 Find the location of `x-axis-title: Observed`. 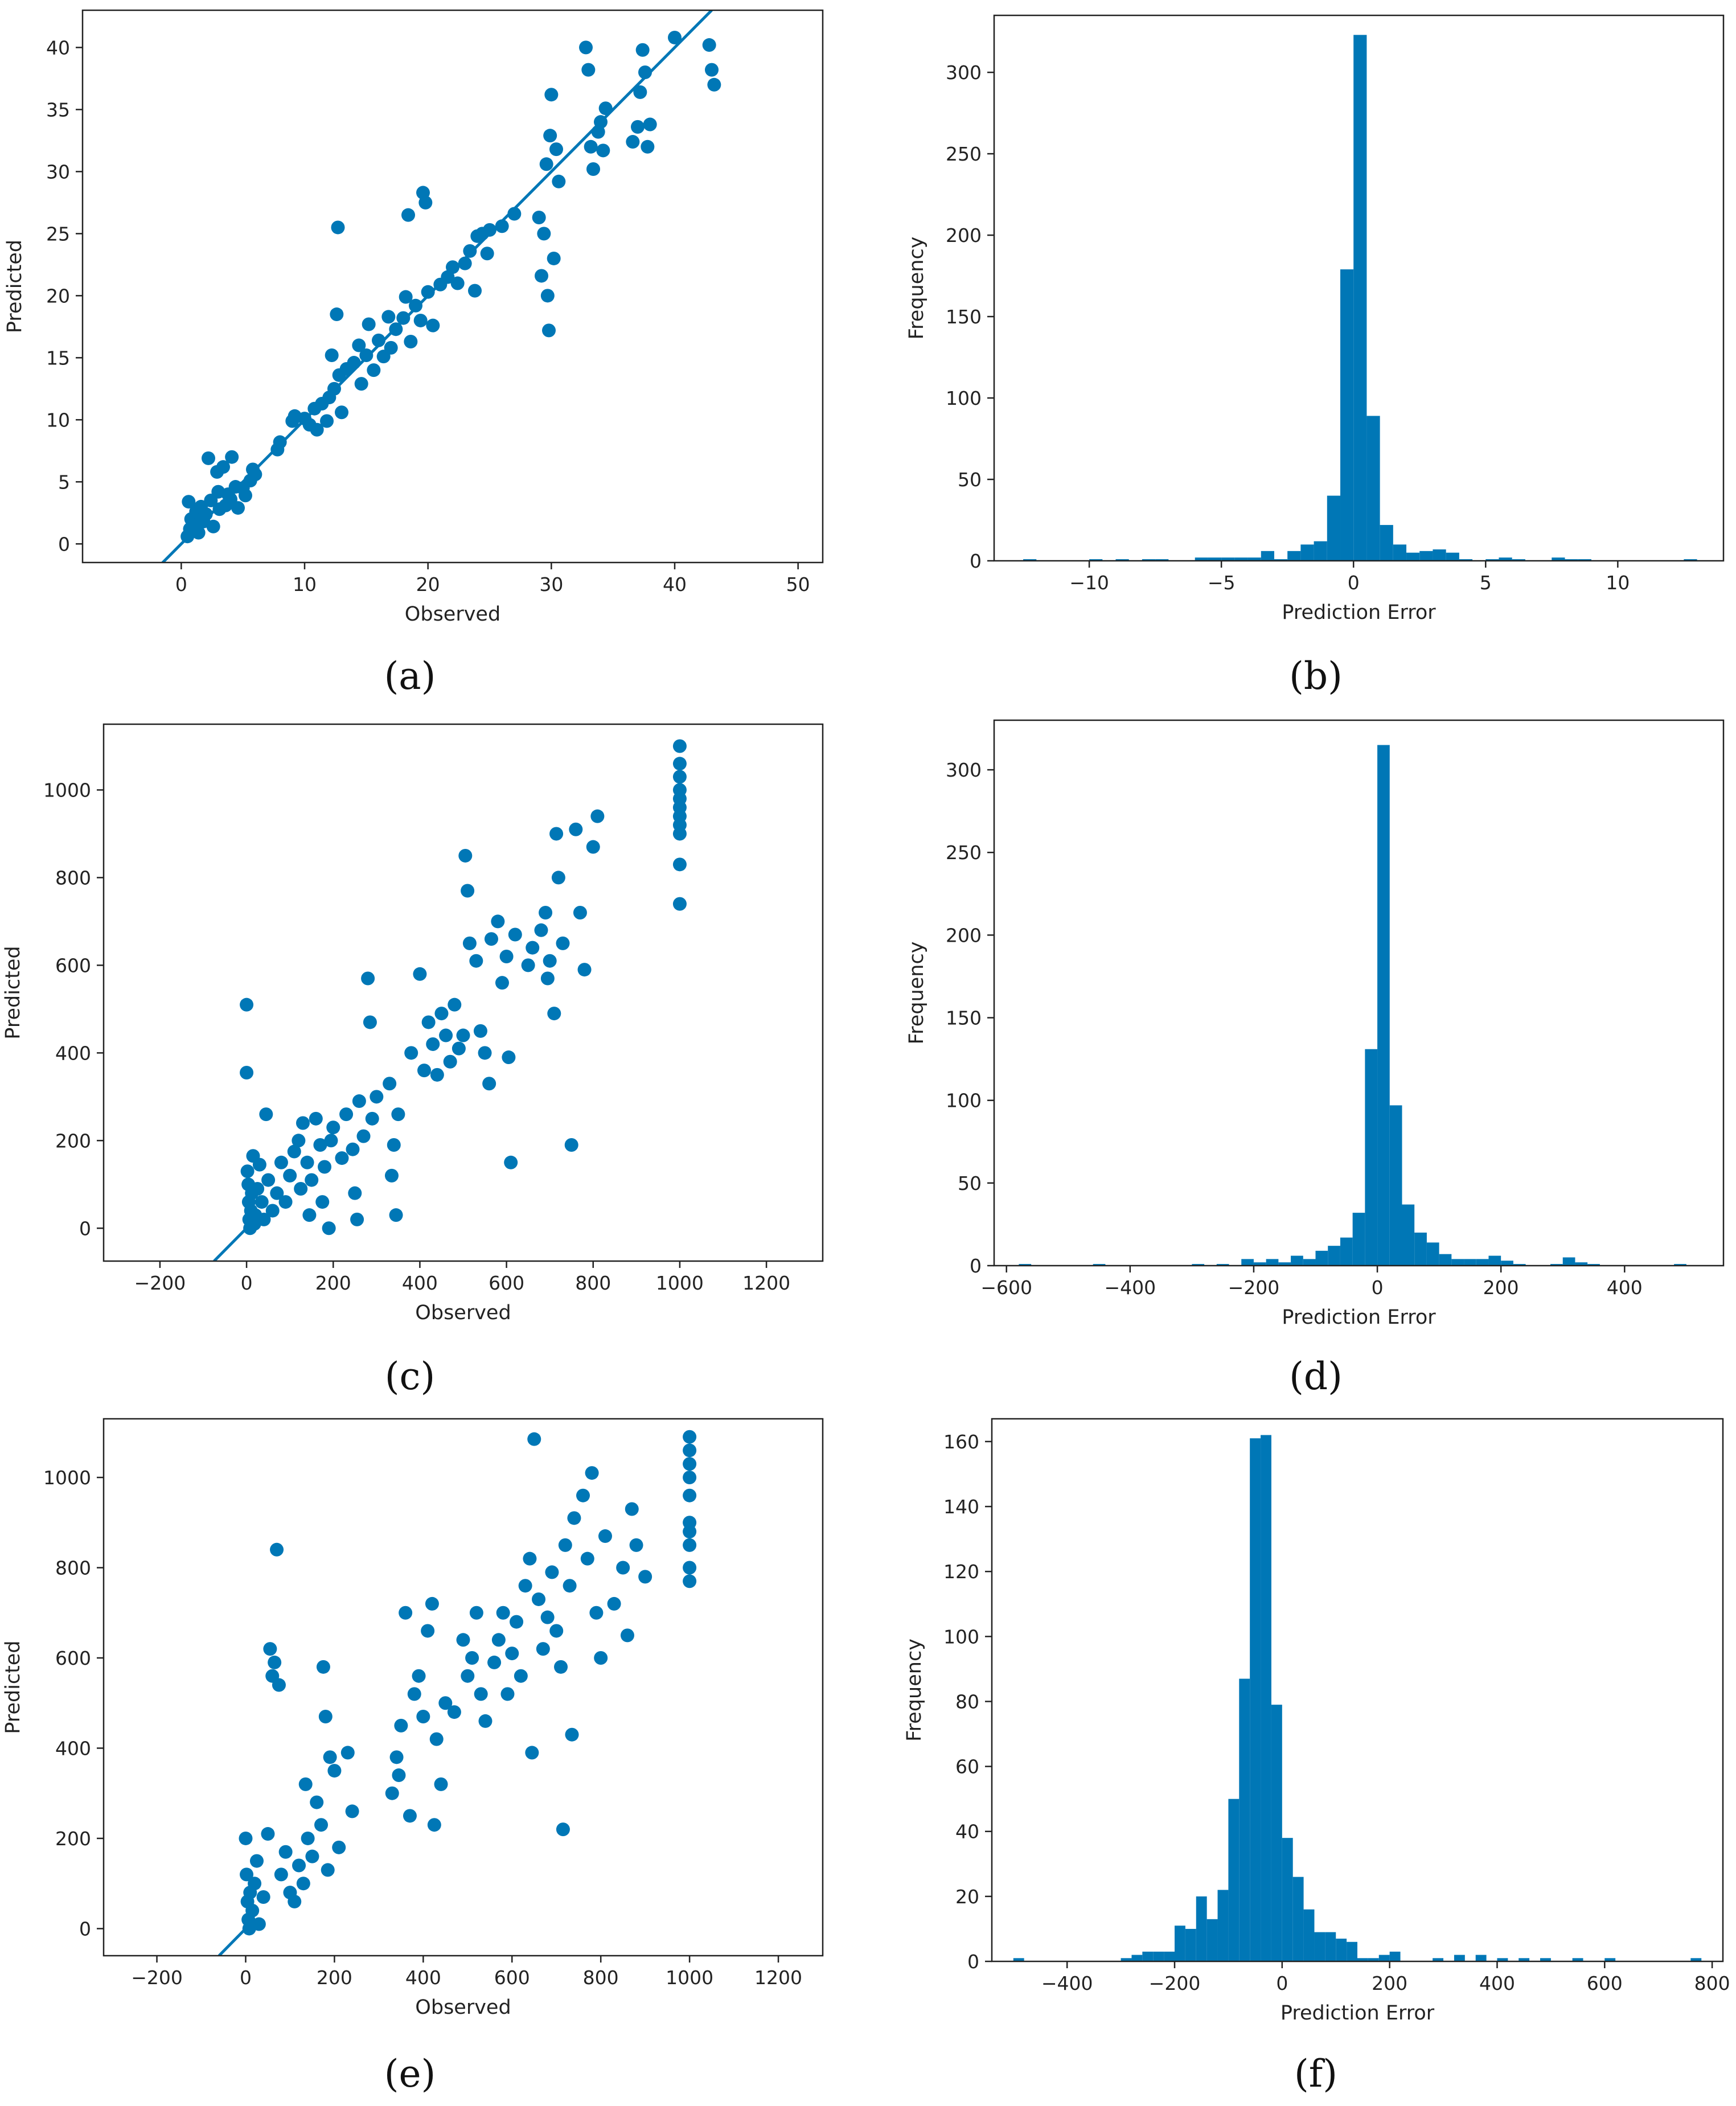

x-axis-title: Observed is located at coordinates (452, 614).